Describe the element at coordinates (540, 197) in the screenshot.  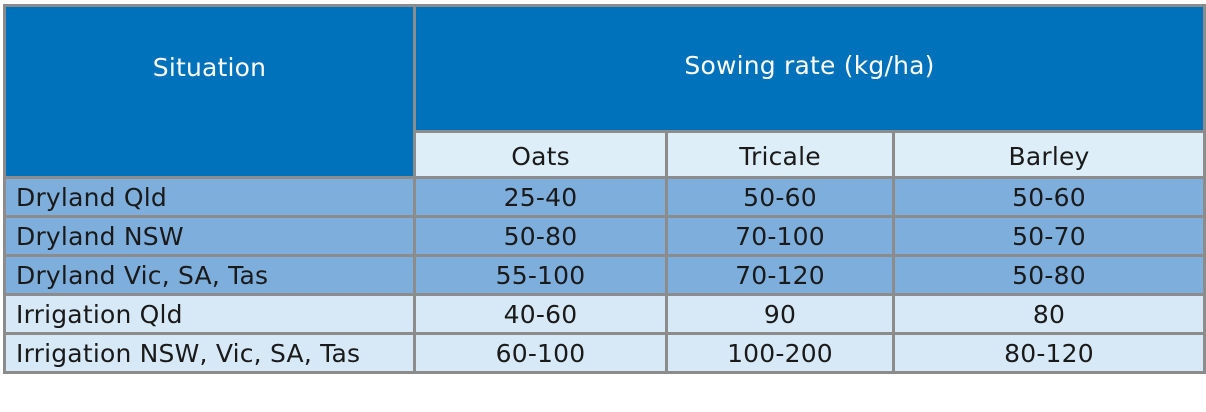
I see `oats-cell: 25-40` at that location.